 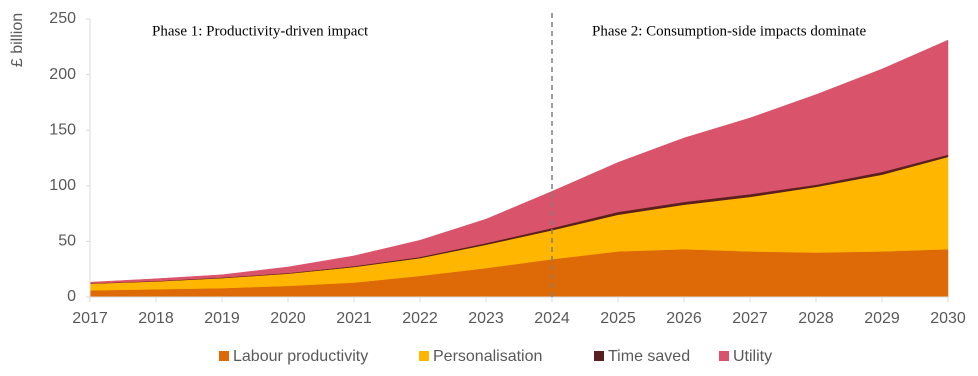 I want to click on x-tick-label: 2019, so click(x=222, y=318).